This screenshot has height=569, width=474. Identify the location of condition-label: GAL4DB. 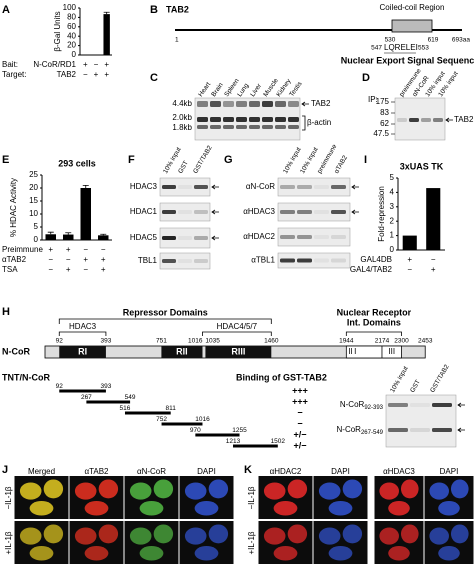
(376, 259).